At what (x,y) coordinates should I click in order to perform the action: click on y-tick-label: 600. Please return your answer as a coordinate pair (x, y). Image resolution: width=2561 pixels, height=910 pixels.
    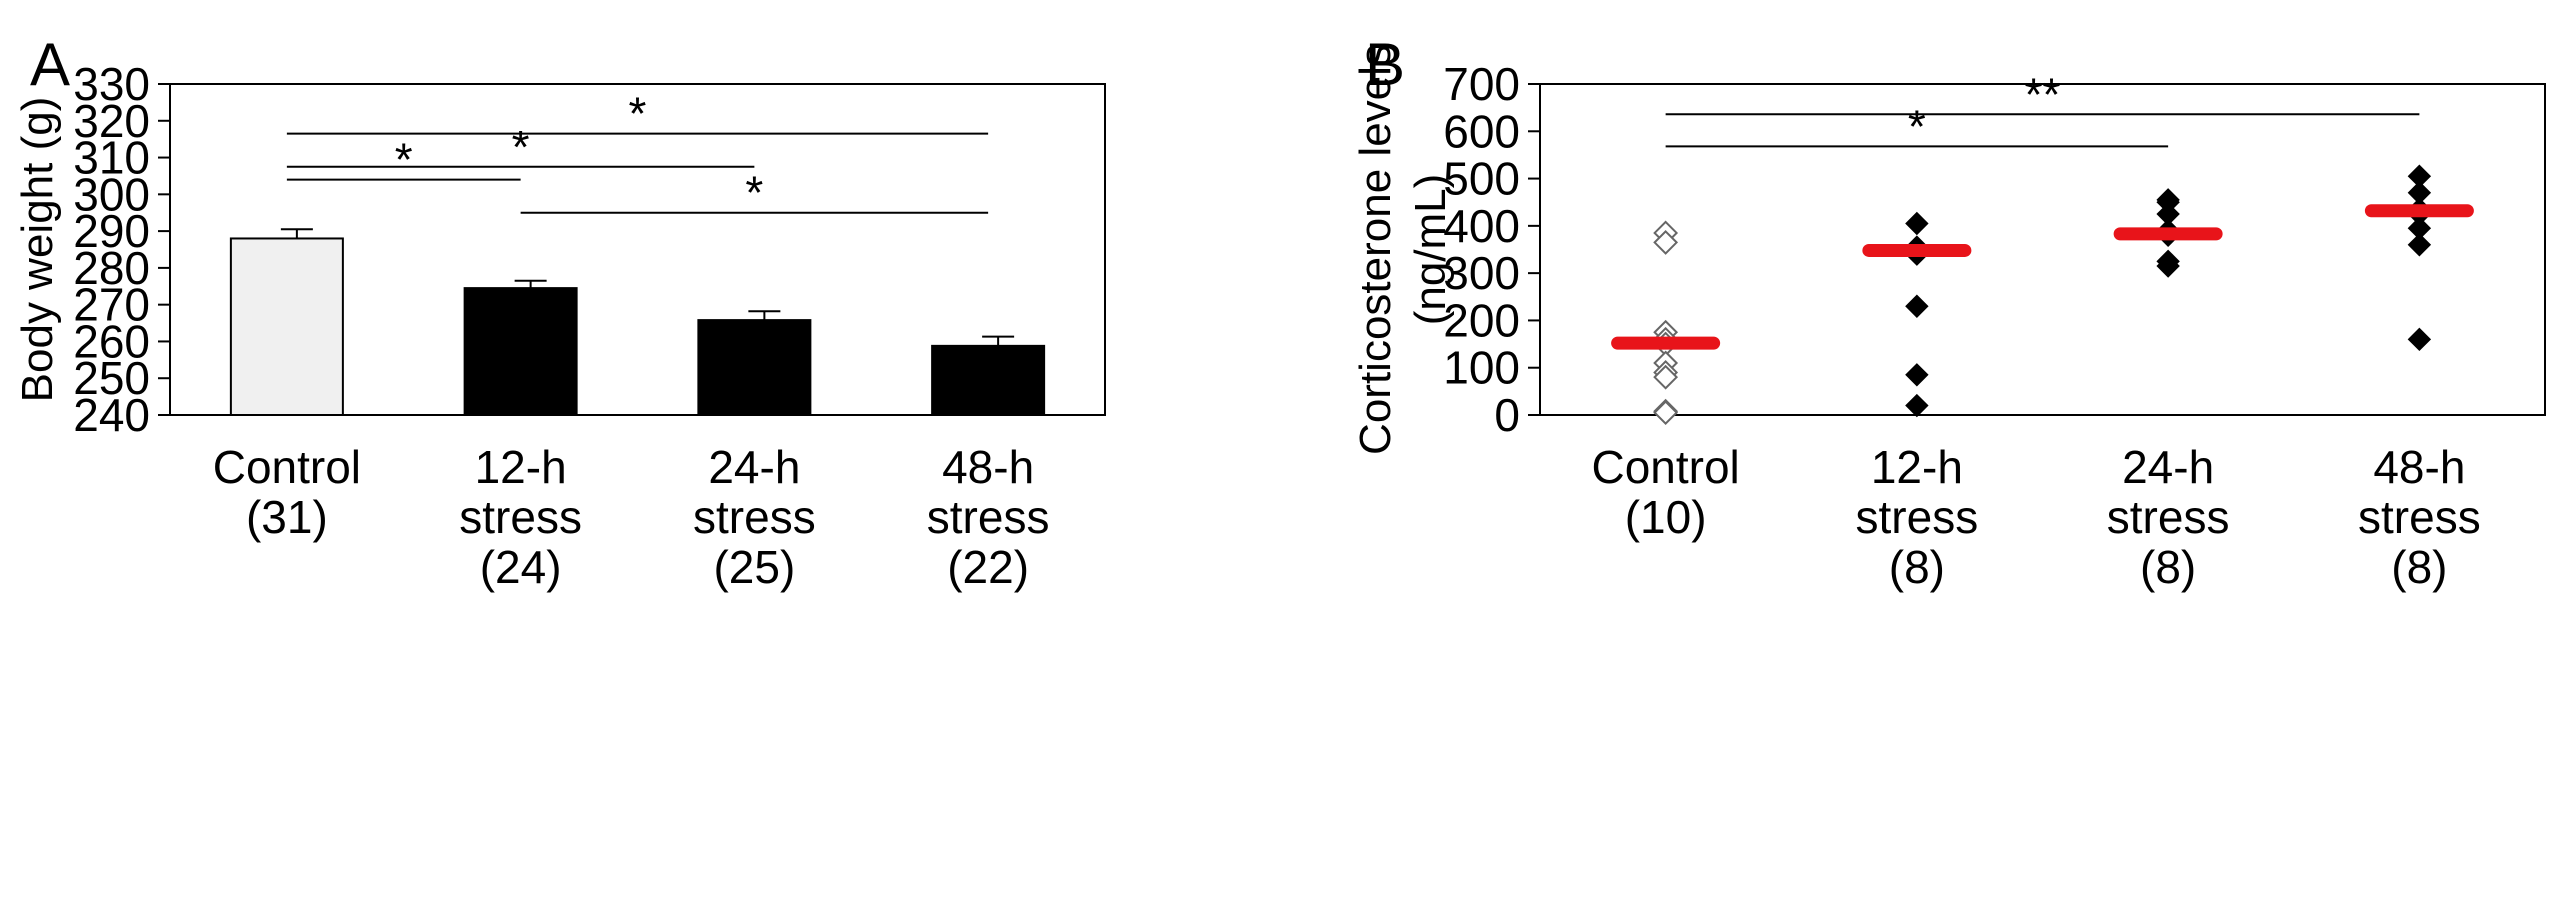
    Looking at the image, I should click on (1481, 131).